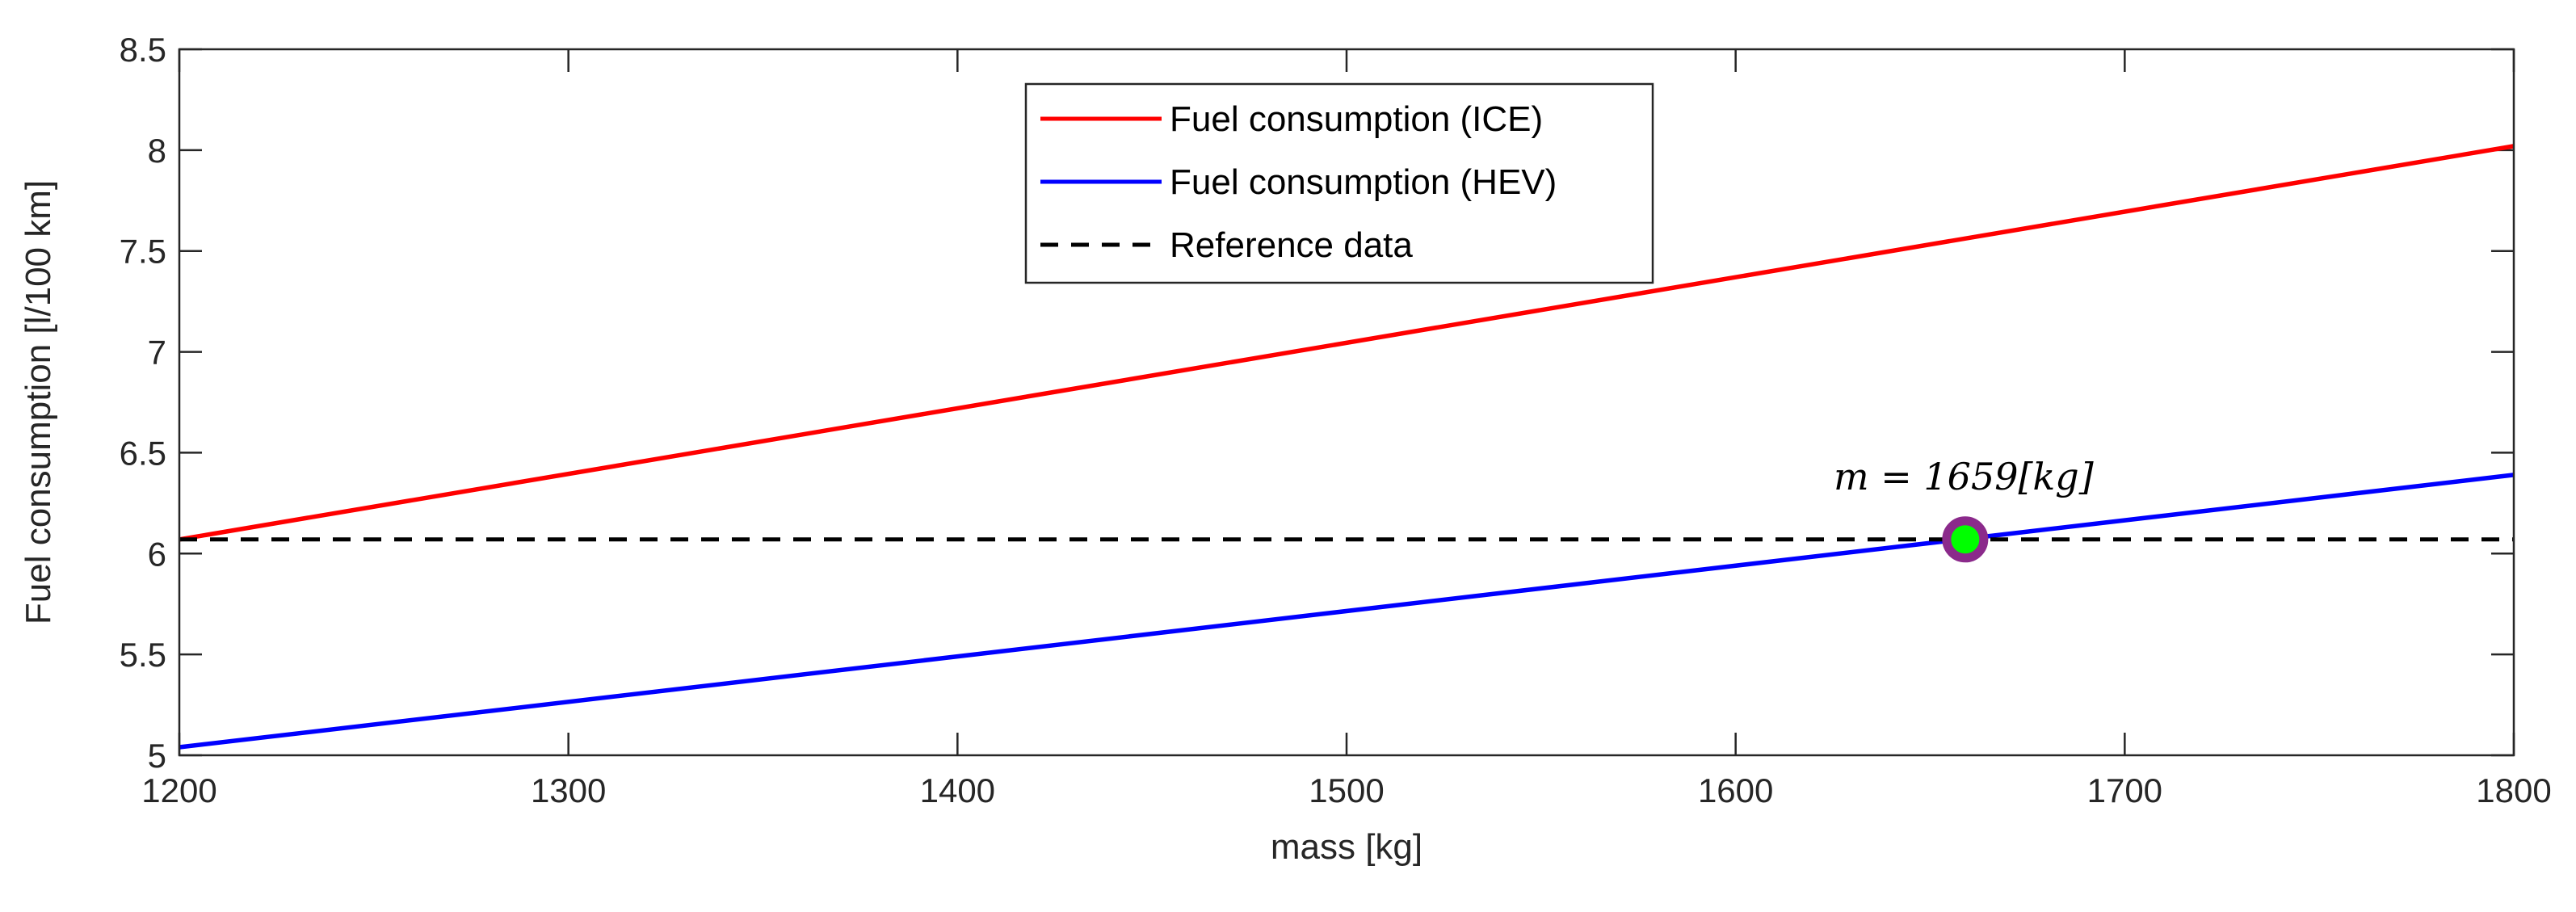  Describe the element at coordinates (2513, 790) in the screenshot. I see `x-tick-label: 1800` at that location.